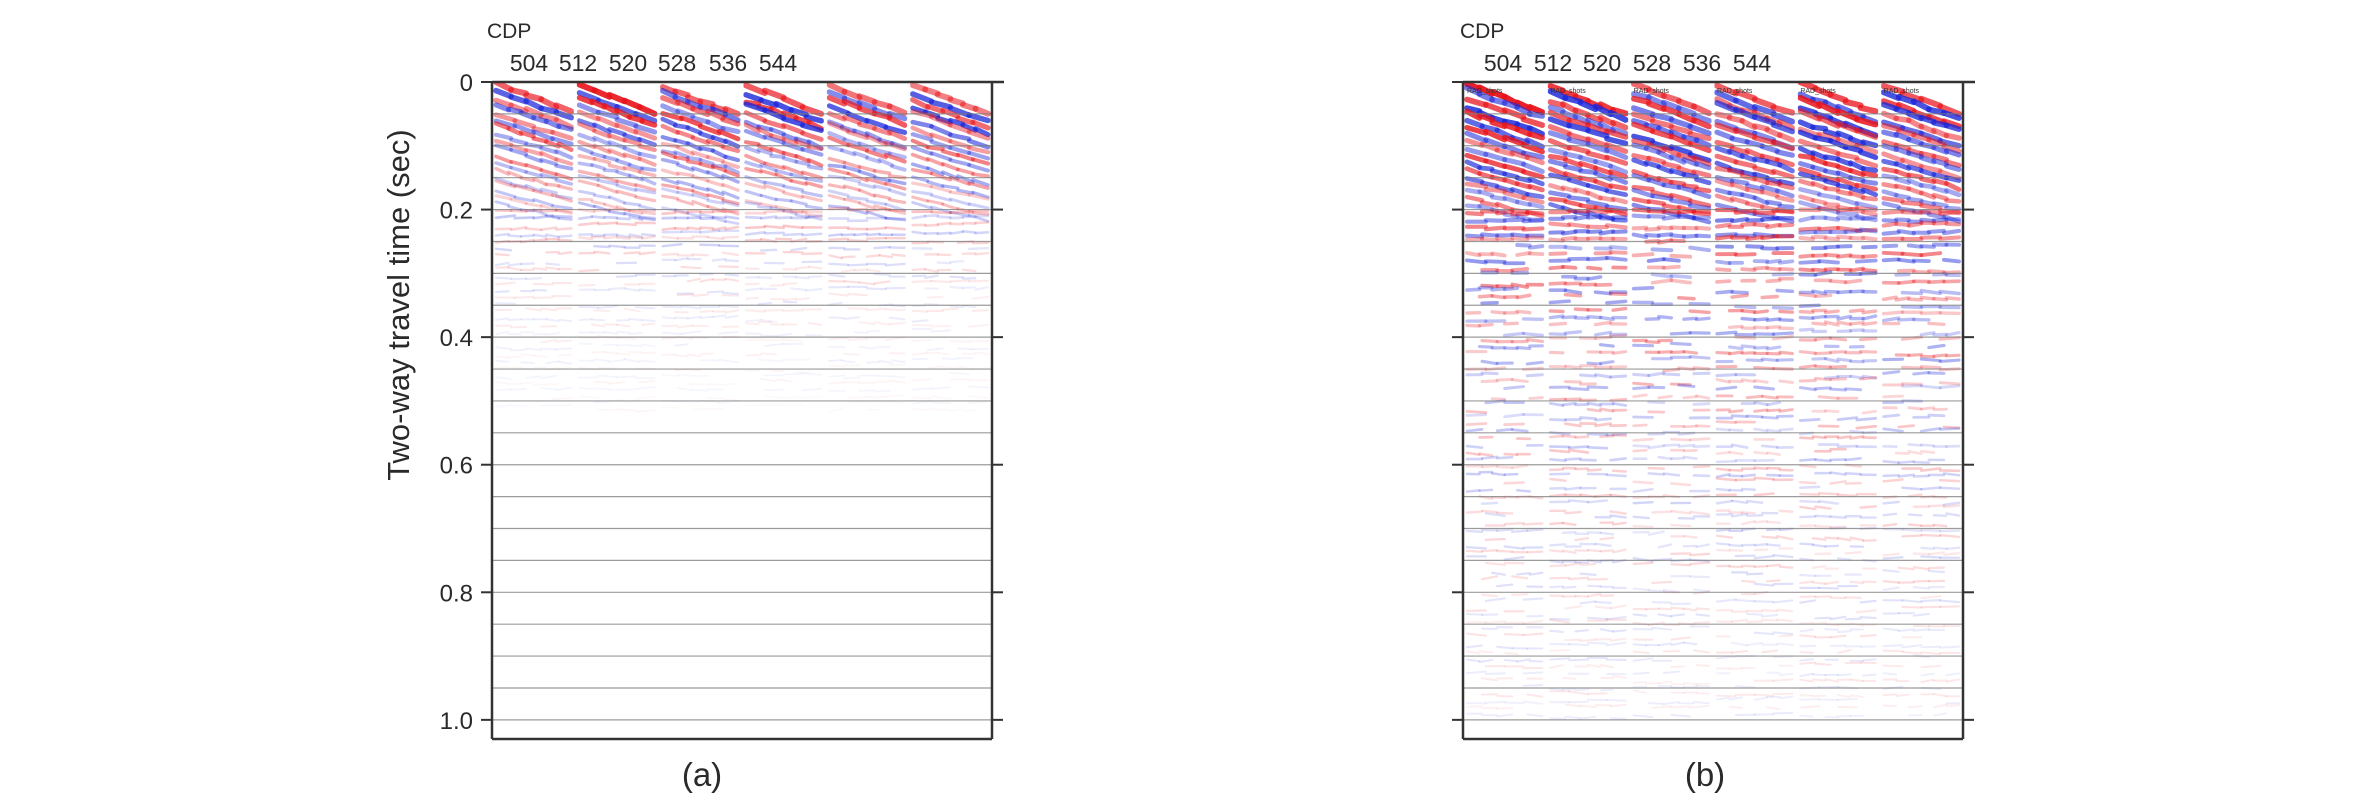 This screenshot has width=2362, height=803. Describe the element at coordinates (529, 63) in the screenshot. I see `cdp-tick-label: 504` at that location.